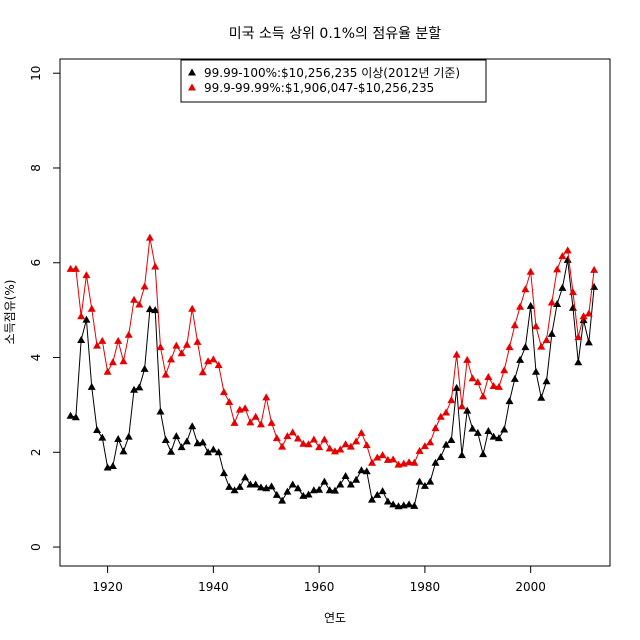 The image size is (640, 640). I want to click on series-2-point-1940, so click(213, 359).